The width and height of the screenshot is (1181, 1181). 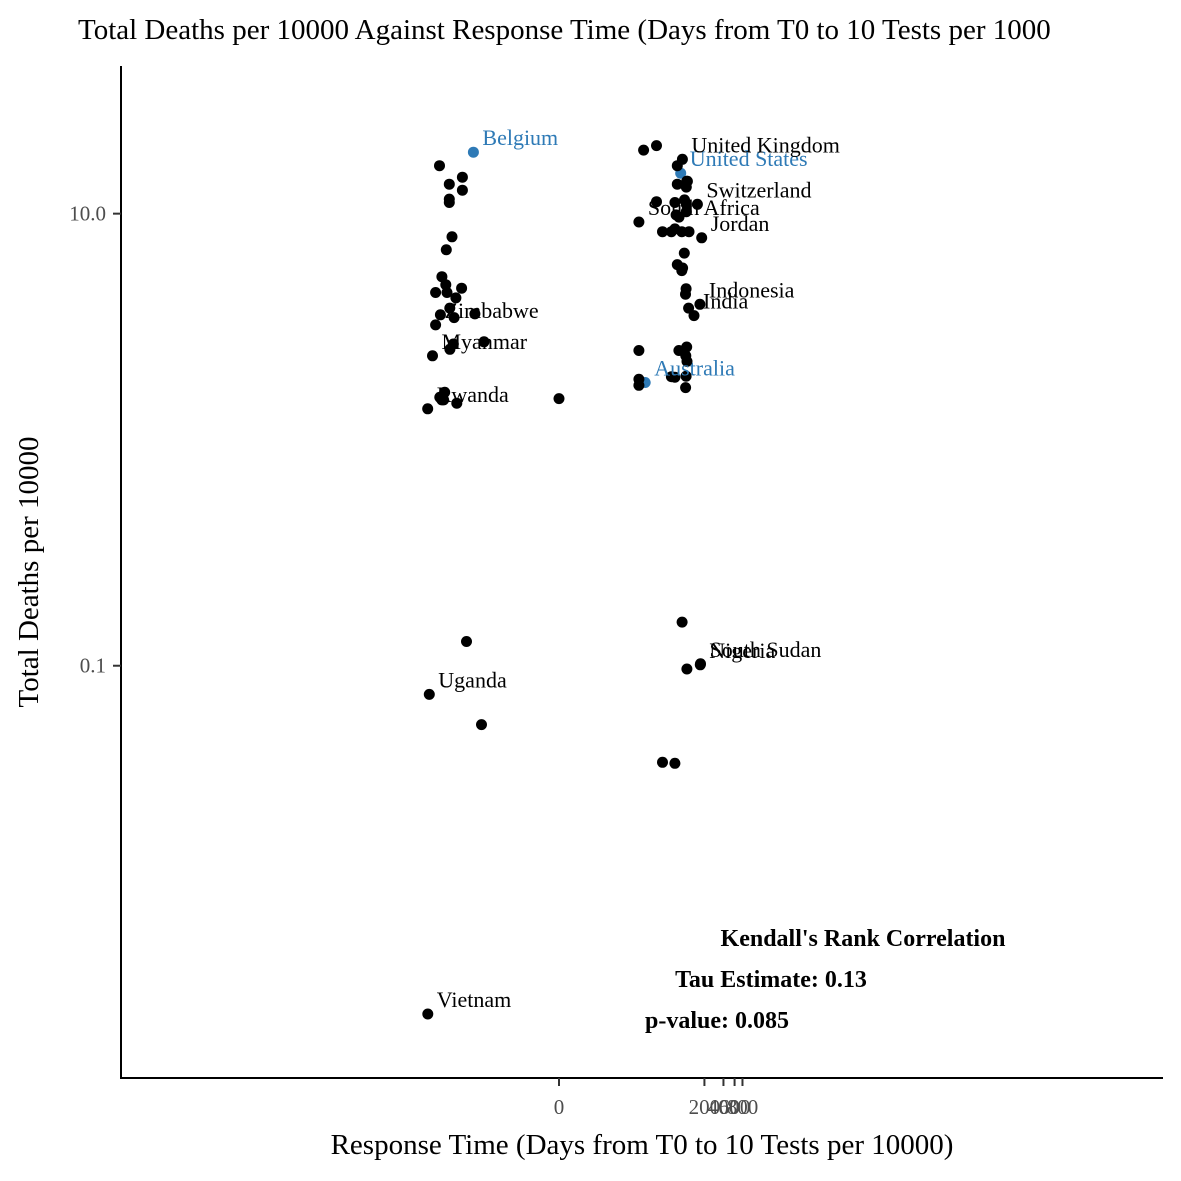 What do you see at coordinates (725, 301) in the screenshot?
I see `point-label-india: India` at bounding box center [725, 301].